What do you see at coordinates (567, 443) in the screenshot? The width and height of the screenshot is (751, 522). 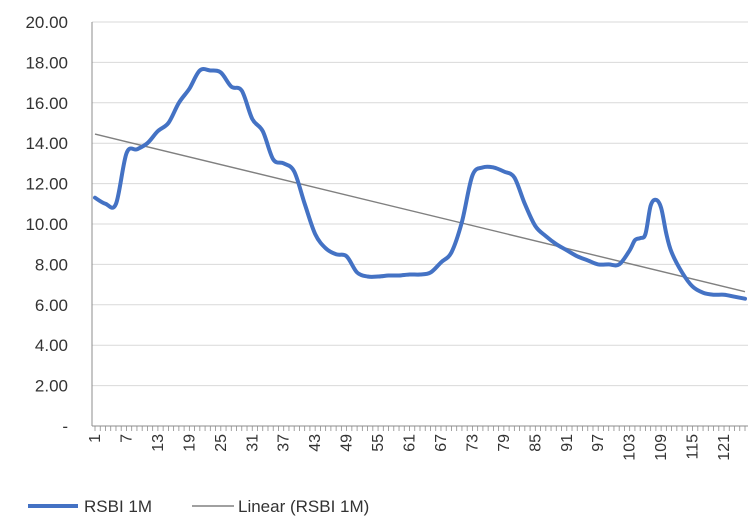 I see `x-tick-label: 91` at bounding box center [567, 443].